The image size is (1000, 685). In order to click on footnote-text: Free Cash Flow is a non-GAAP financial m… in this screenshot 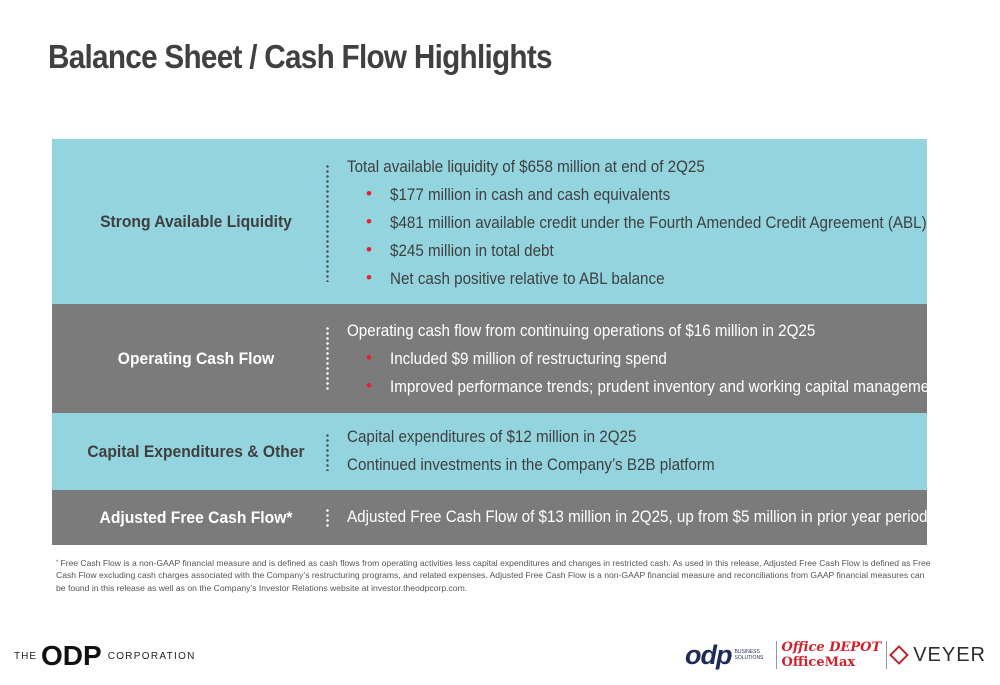, I will do `click(493, 575)`.